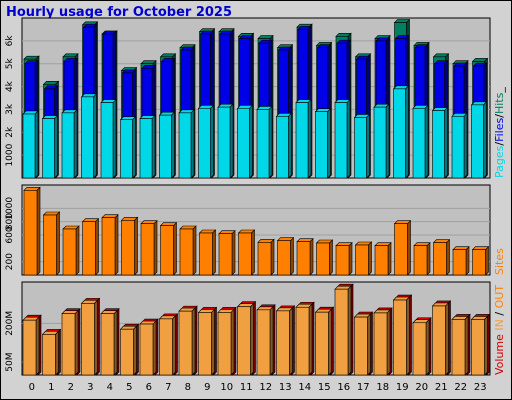 This screenshot has width=512, height=400. I want to click on bar-pages-21-side, so click(446, 142).